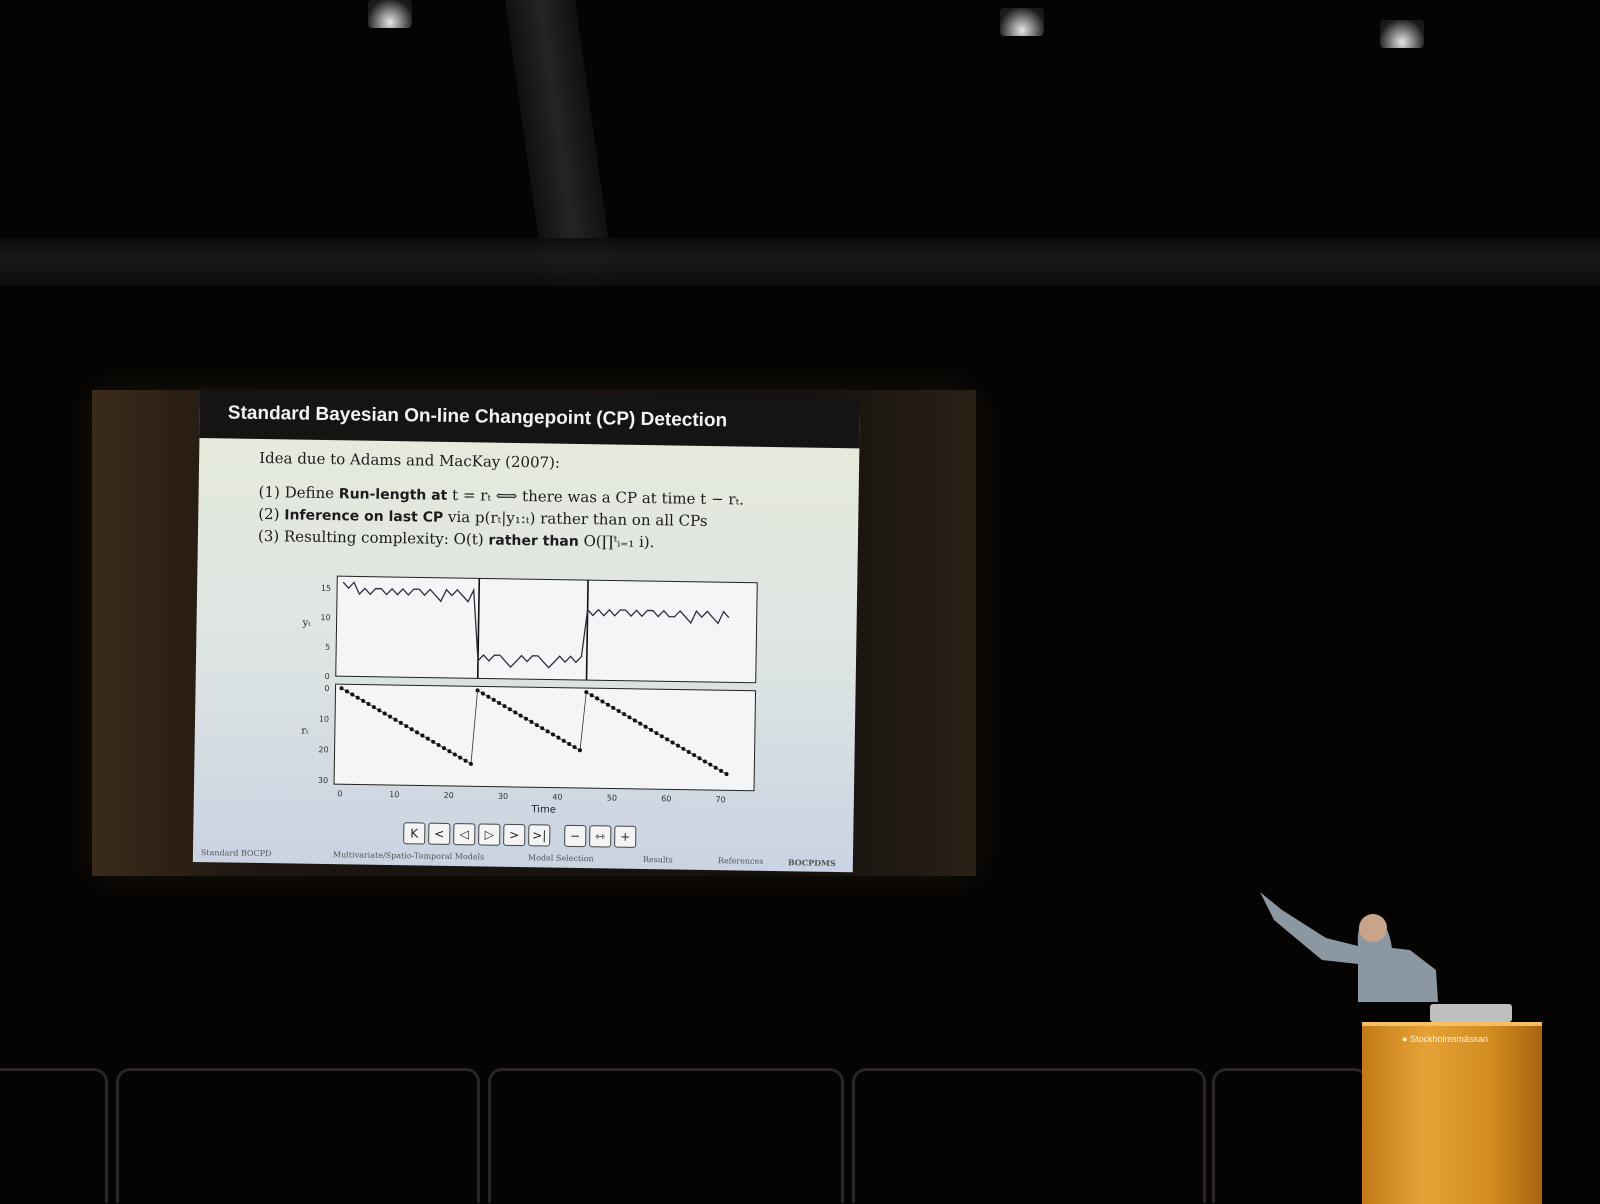 The height and width of the screenshot is (1204, 1600). What do you see at coordinates (587, 630) in the screenshot?
I see `changepoint-line` at bounding box center [587, 630].